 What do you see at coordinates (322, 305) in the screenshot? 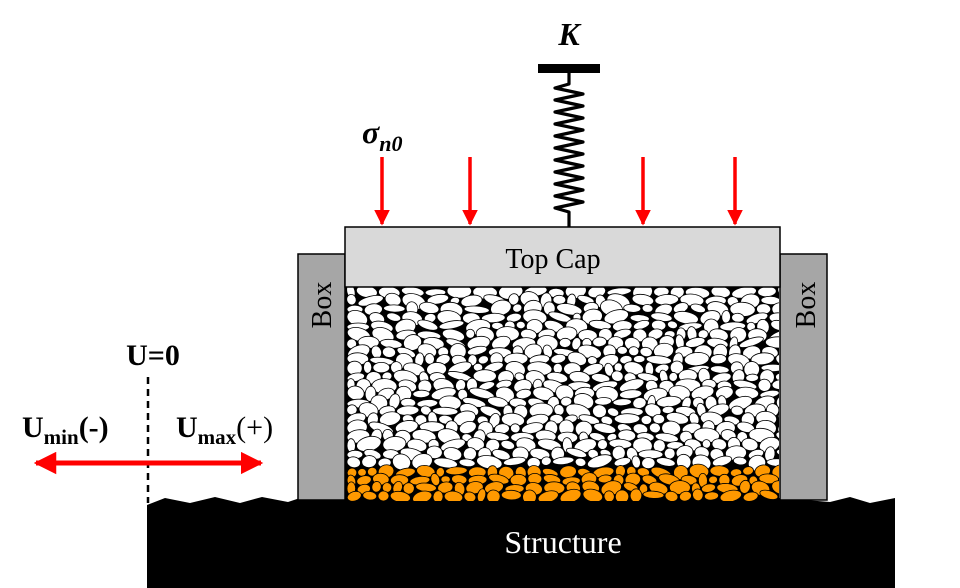
I see `box-left-label: Box` at bounding box center [322, 305].